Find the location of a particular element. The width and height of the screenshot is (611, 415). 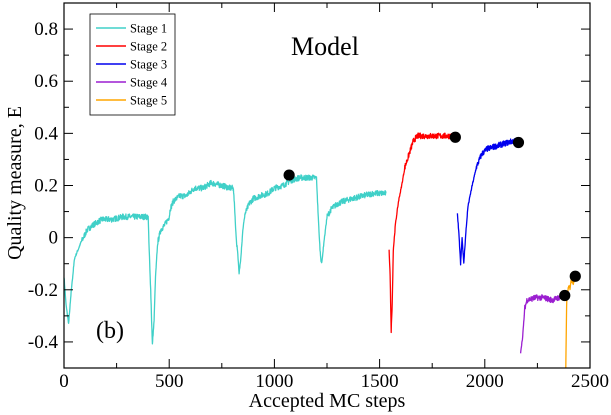

legend-label-stage-5: Stage 5 is located at coordinates (148, 101).